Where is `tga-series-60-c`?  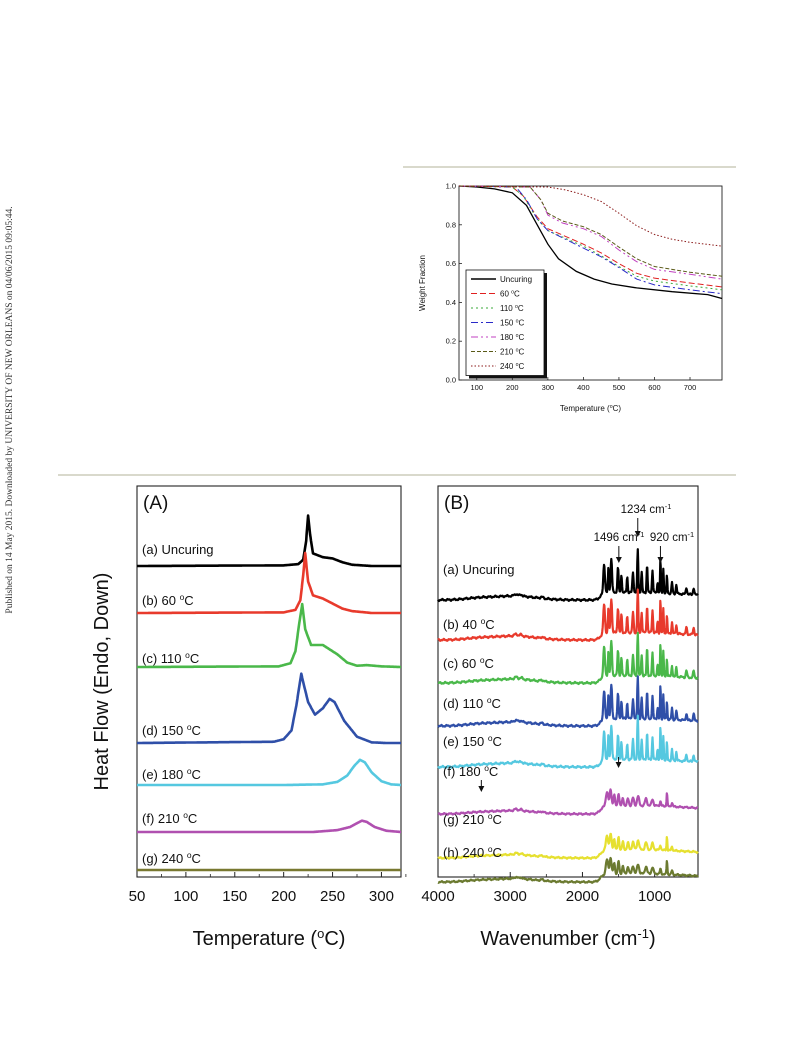 tga-series-60-c is located at coordinates (590, 236).